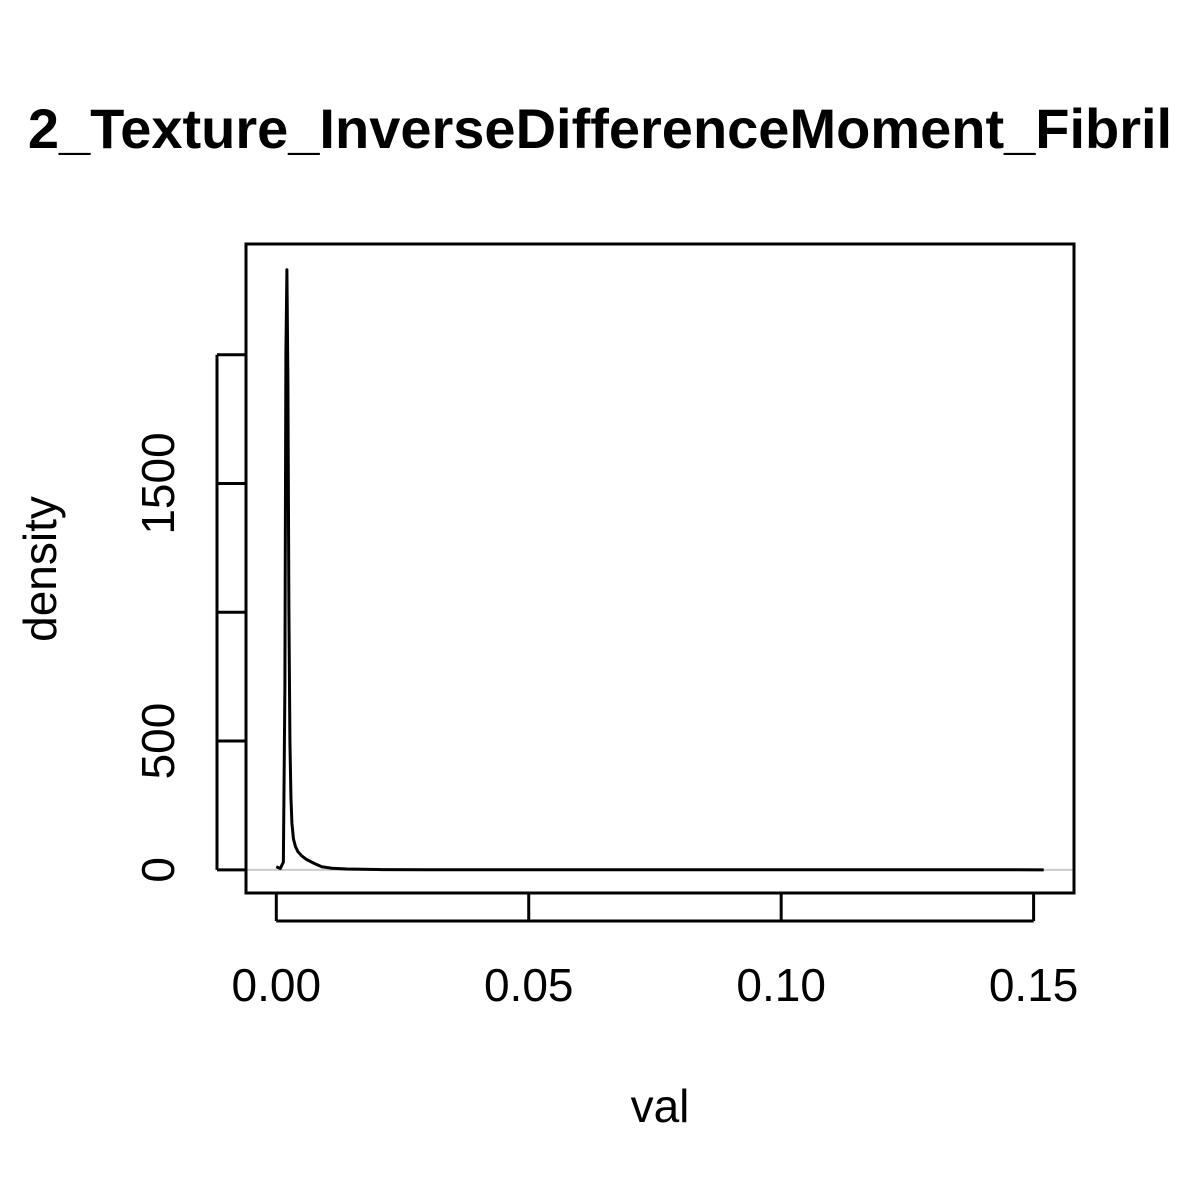  Describe the element at coordinates (277, 985) in the screenshot. I see `x-tick-label: 0.00` at that location.